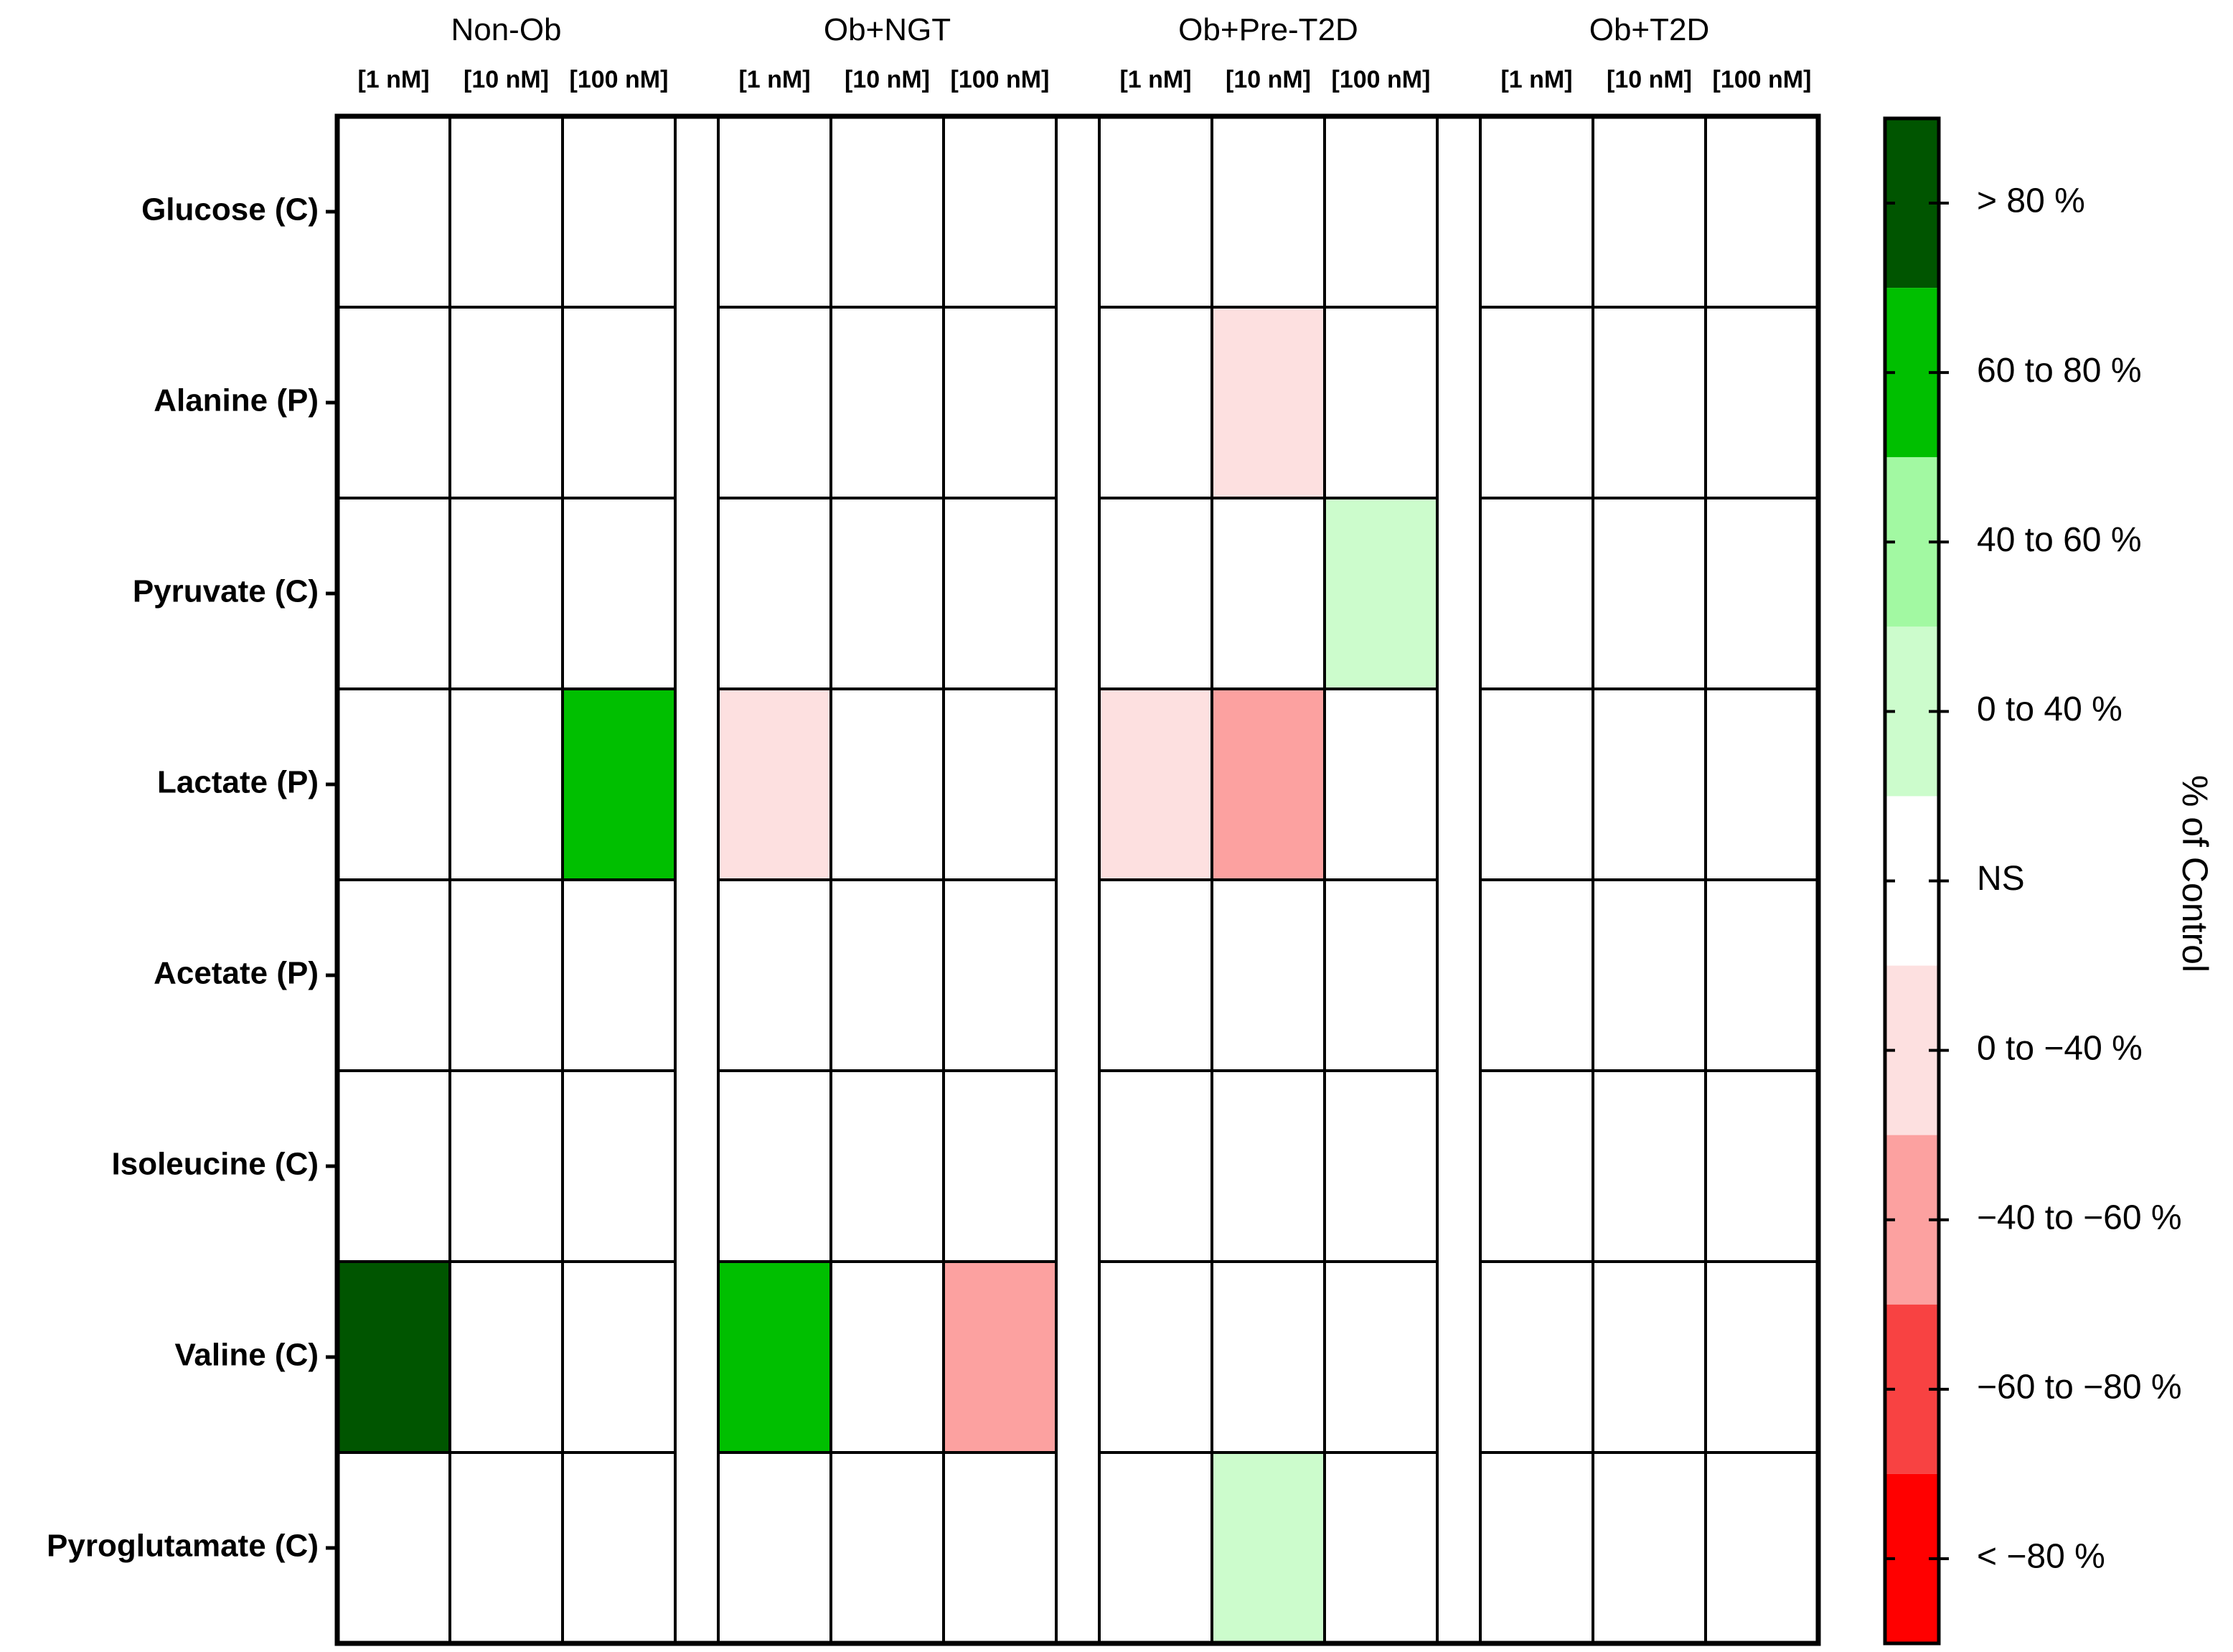  What do you see at coordinates (887, 784) in the screenshot?
I see `cell-lactate-p-ob-ngt-10-nm` at bounding box center [887, 784].